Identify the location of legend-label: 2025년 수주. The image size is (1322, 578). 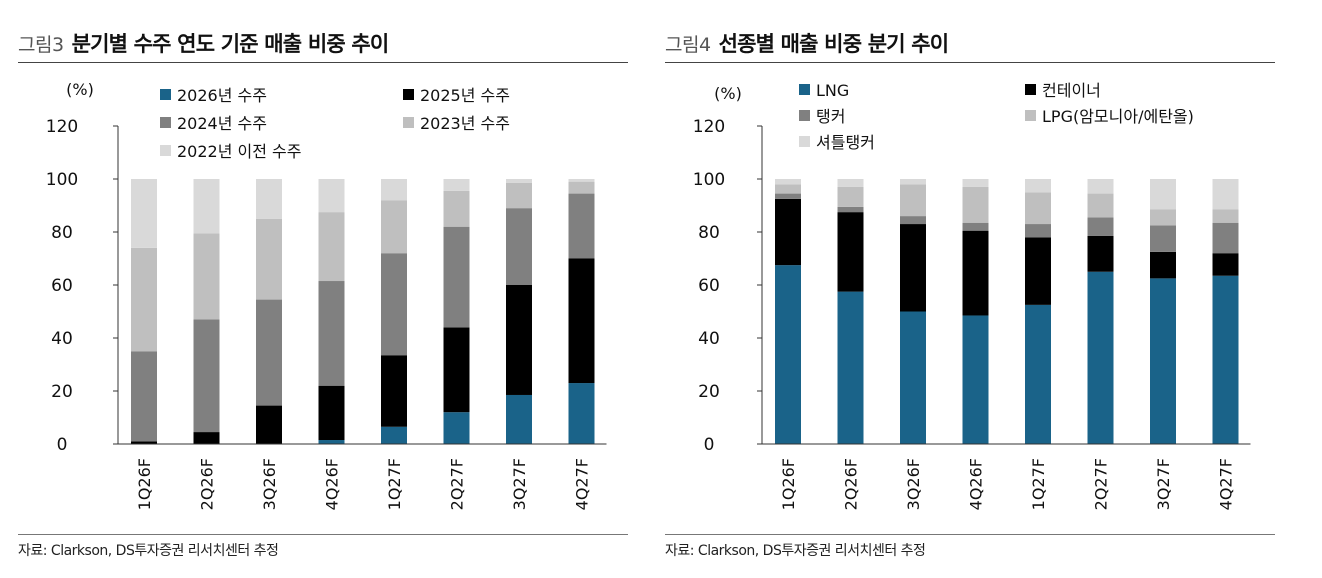
(465, 95).